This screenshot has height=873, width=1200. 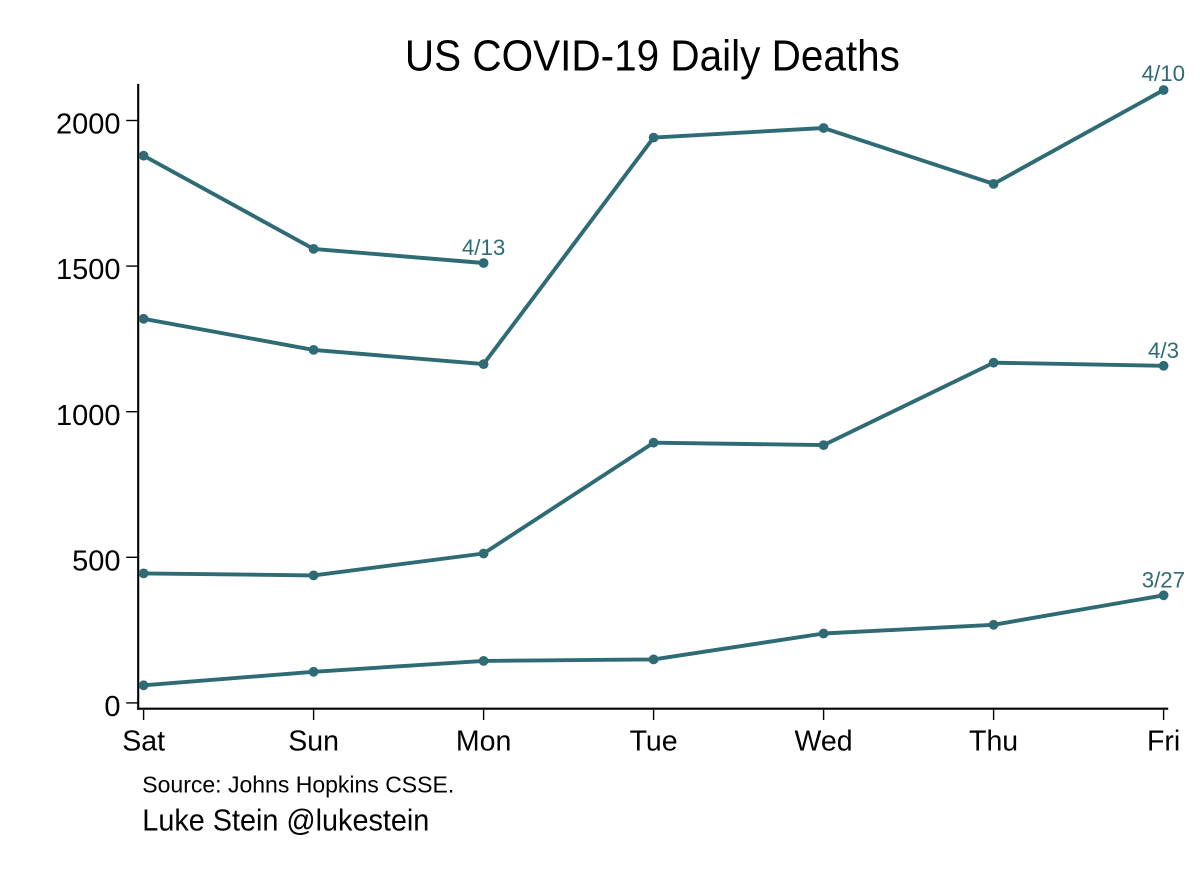 What do you see at coordinates (1163, 741) in the screenshot?
I see `svg-text: Fri` at bounding box center [1163, 741].